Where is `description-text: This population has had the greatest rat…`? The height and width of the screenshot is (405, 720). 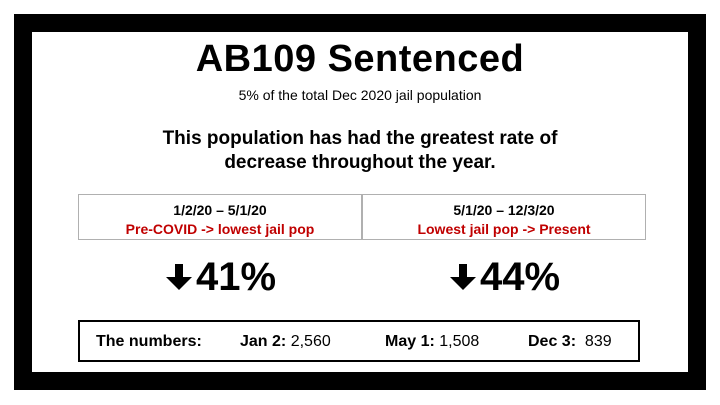 description-text: This population has had the greatest rat… is located at coordinates (360, 150).